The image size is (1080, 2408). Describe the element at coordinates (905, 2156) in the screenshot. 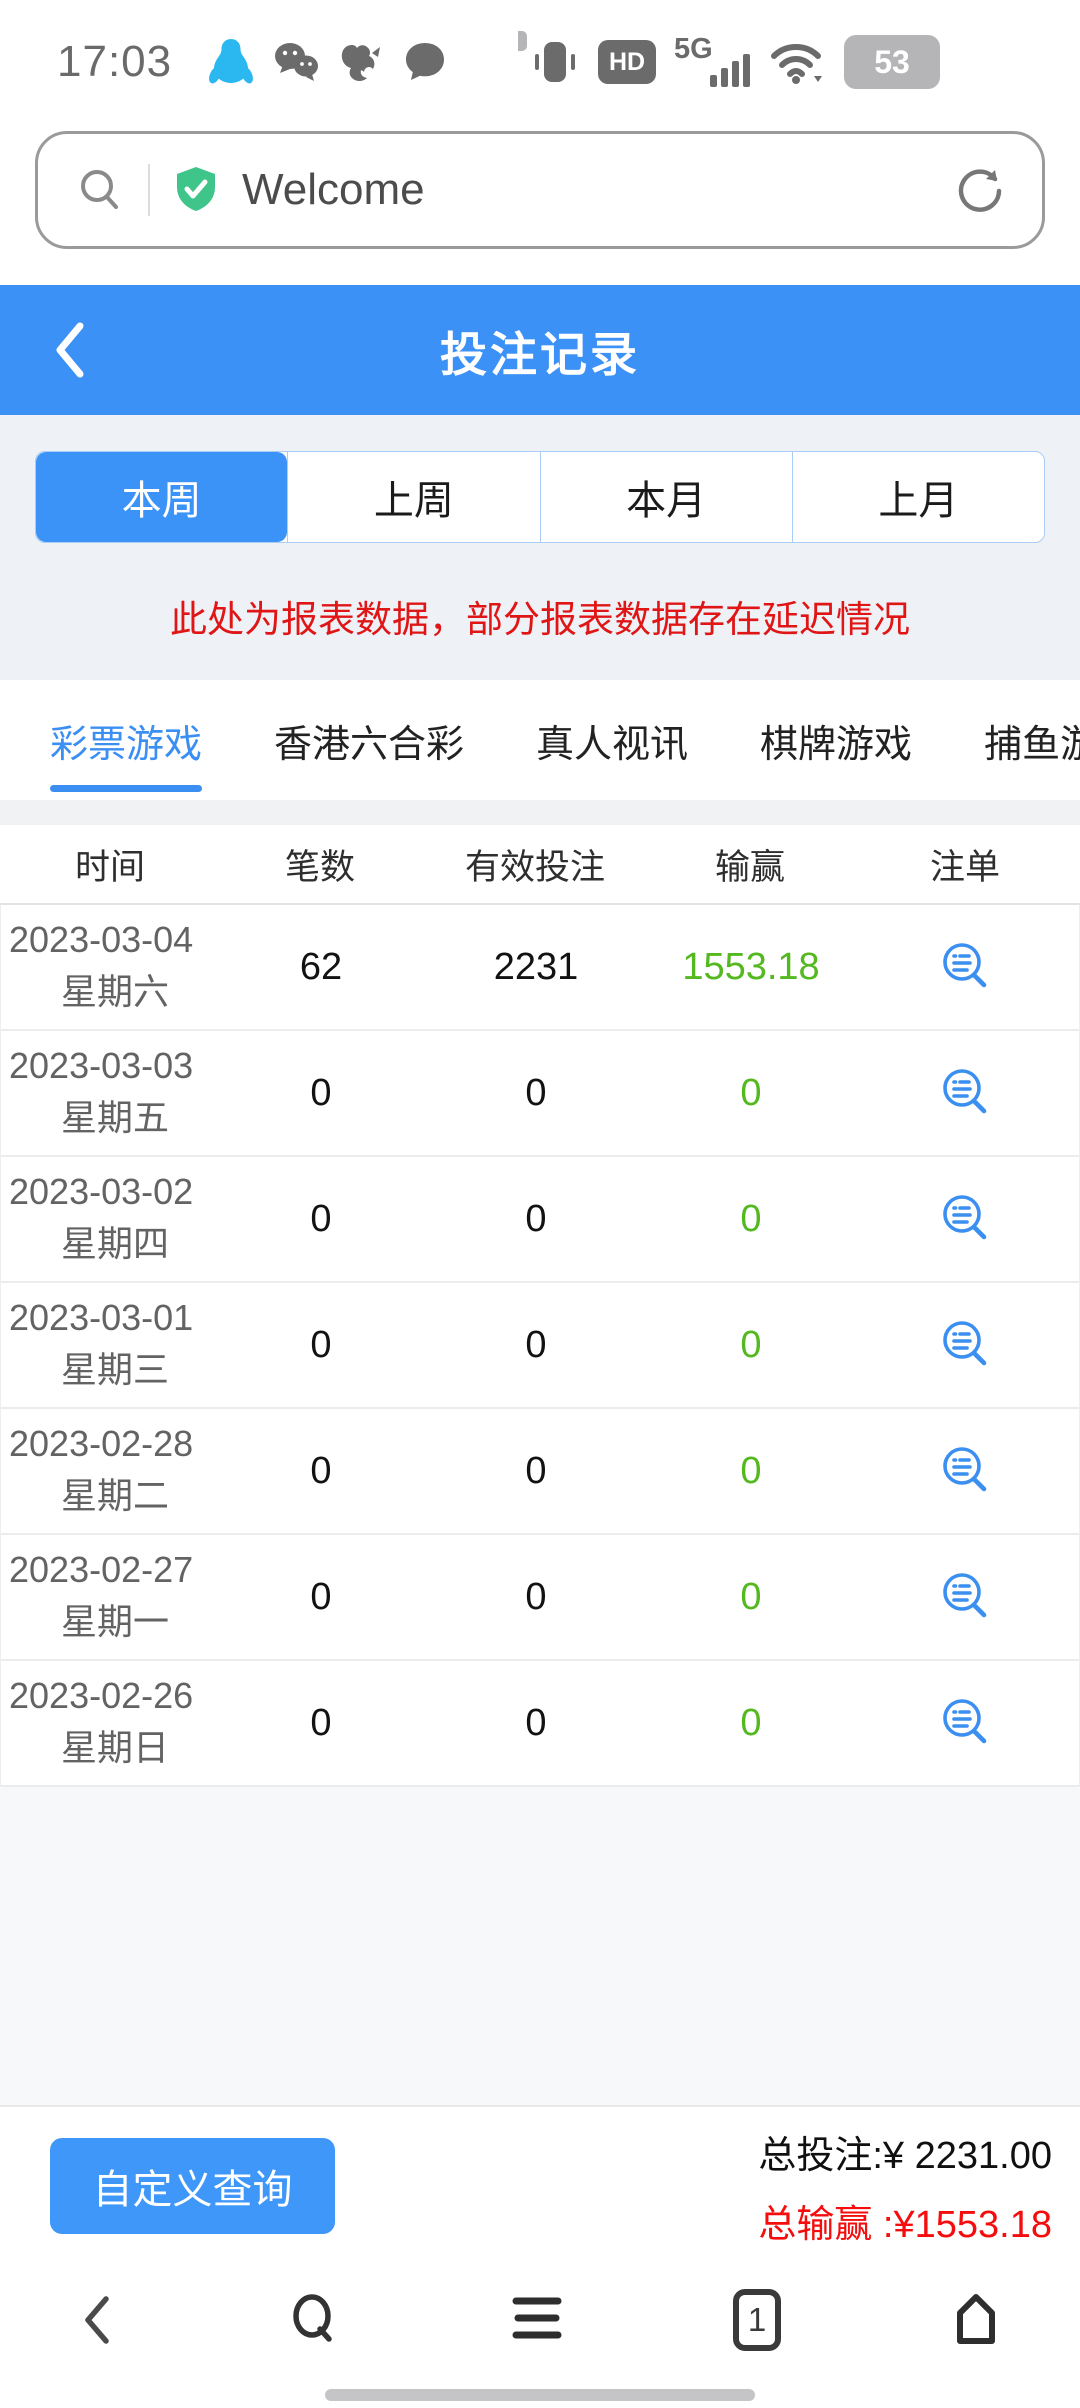

I see `total-bet-text: 总投注:¥ 2231.00` at that location.